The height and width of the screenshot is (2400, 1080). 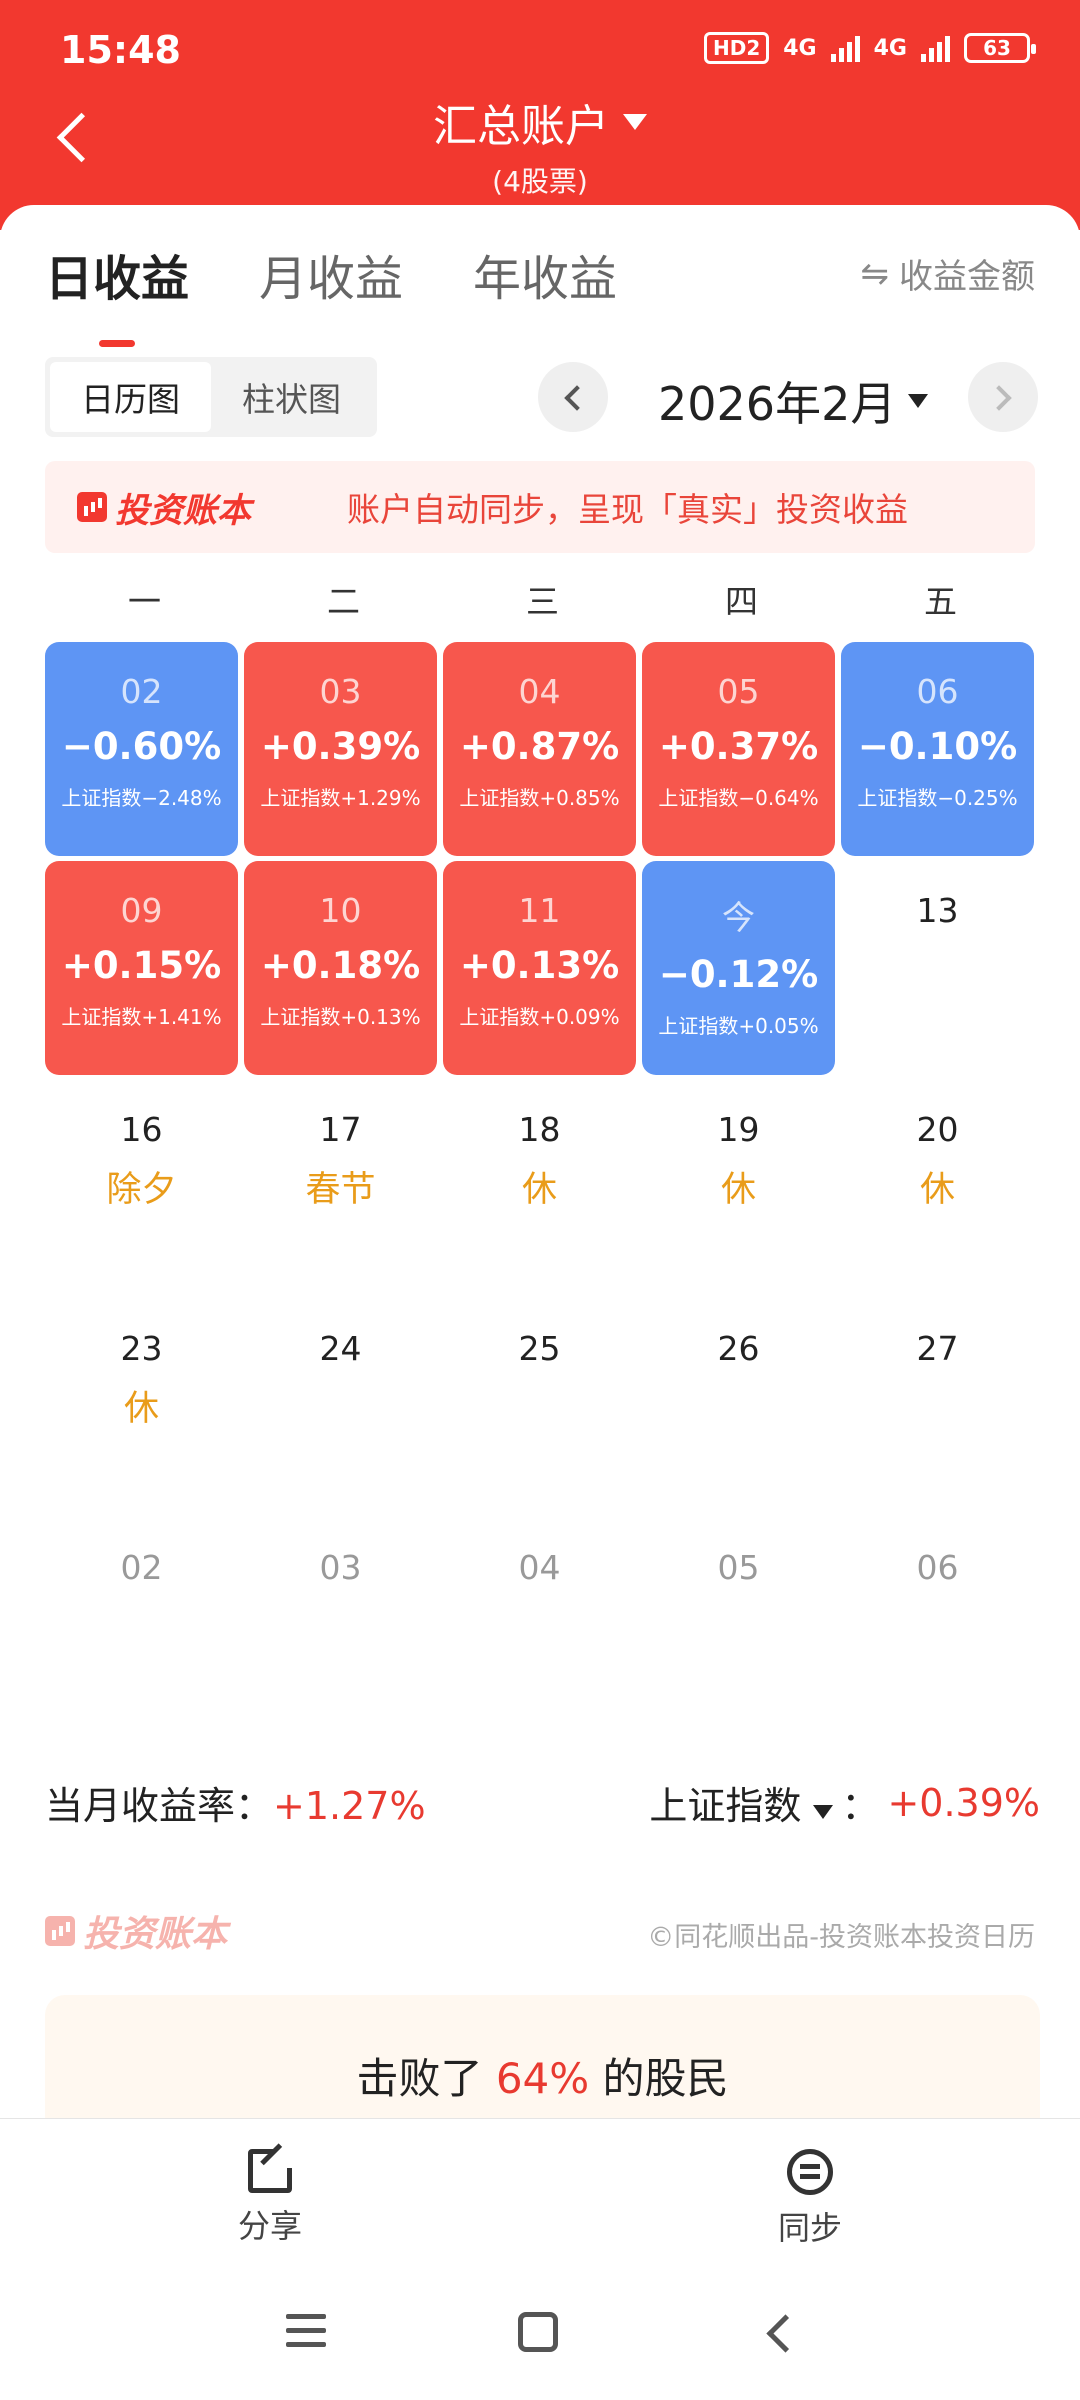 I want to click on day-index-return: 上证指数+0.09%, so click(x=539, y=1017).